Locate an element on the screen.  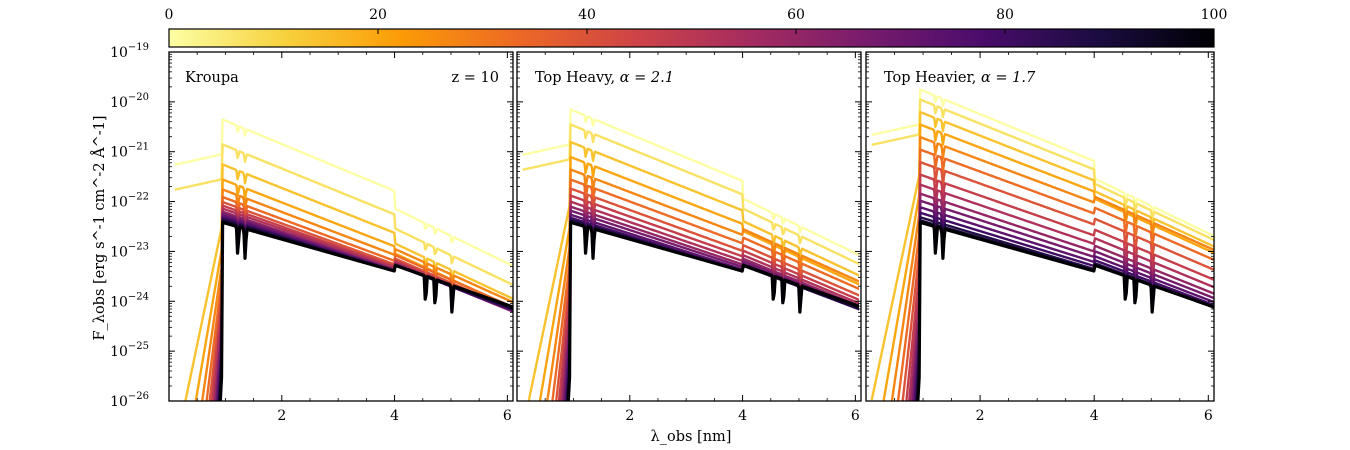
colorbar-gradient is located at coordinates (691, 38).